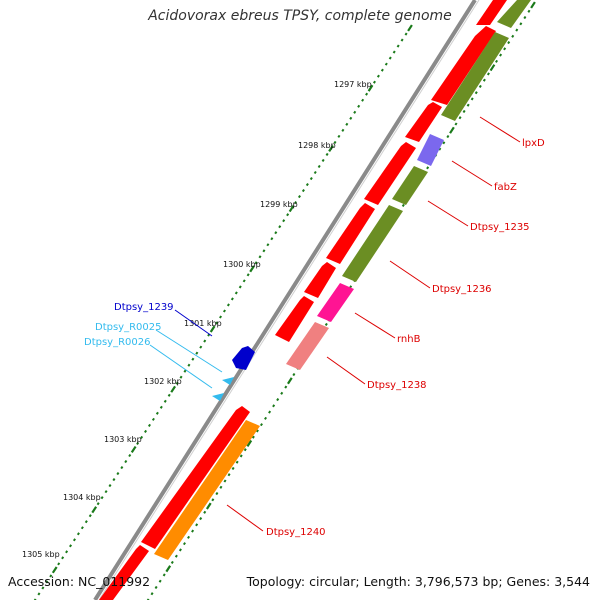 The width and height of the screenshot is (600, 600). What do you see at coordinates (409, 339) in the screenshot?
I see `gene-label: rnhB` at bounding box center [409, 339].